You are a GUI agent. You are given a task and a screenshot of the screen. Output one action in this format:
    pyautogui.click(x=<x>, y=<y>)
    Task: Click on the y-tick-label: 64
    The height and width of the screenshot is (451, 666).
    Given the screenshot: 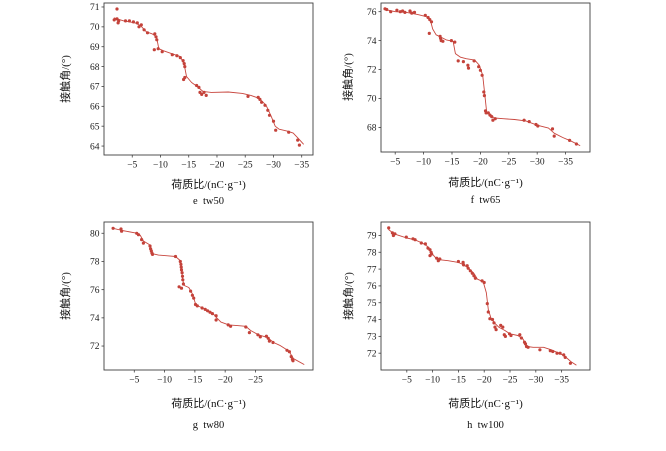 What is the action you would take?
    pyautogui.click(x=95, y=147)
    